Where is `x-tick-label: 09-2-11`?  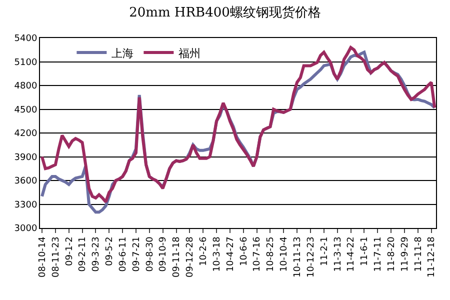
x-tick-label: 09-2-11 is located at coordinates (83, 254).